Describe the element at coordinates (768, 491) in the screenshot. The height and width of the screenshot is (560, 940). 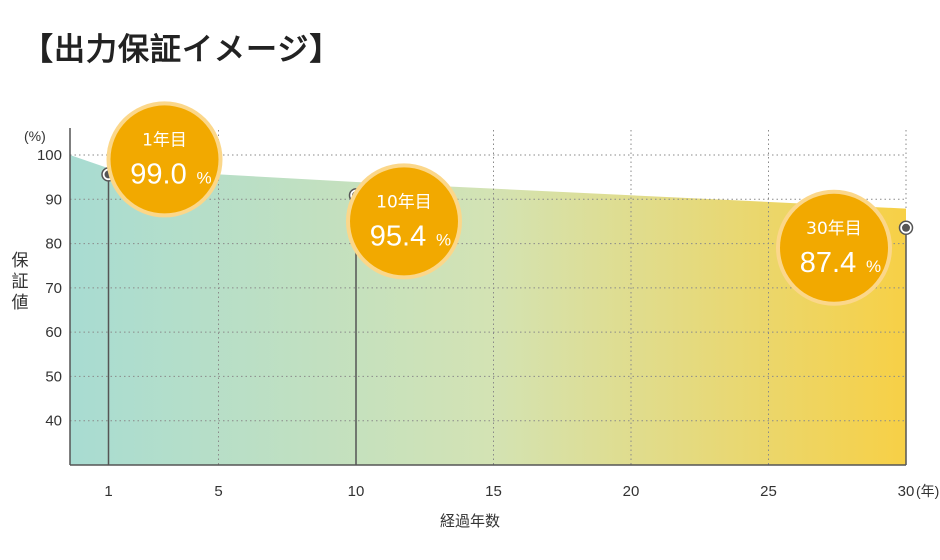
I see `x-tick-label: 25` at that location.